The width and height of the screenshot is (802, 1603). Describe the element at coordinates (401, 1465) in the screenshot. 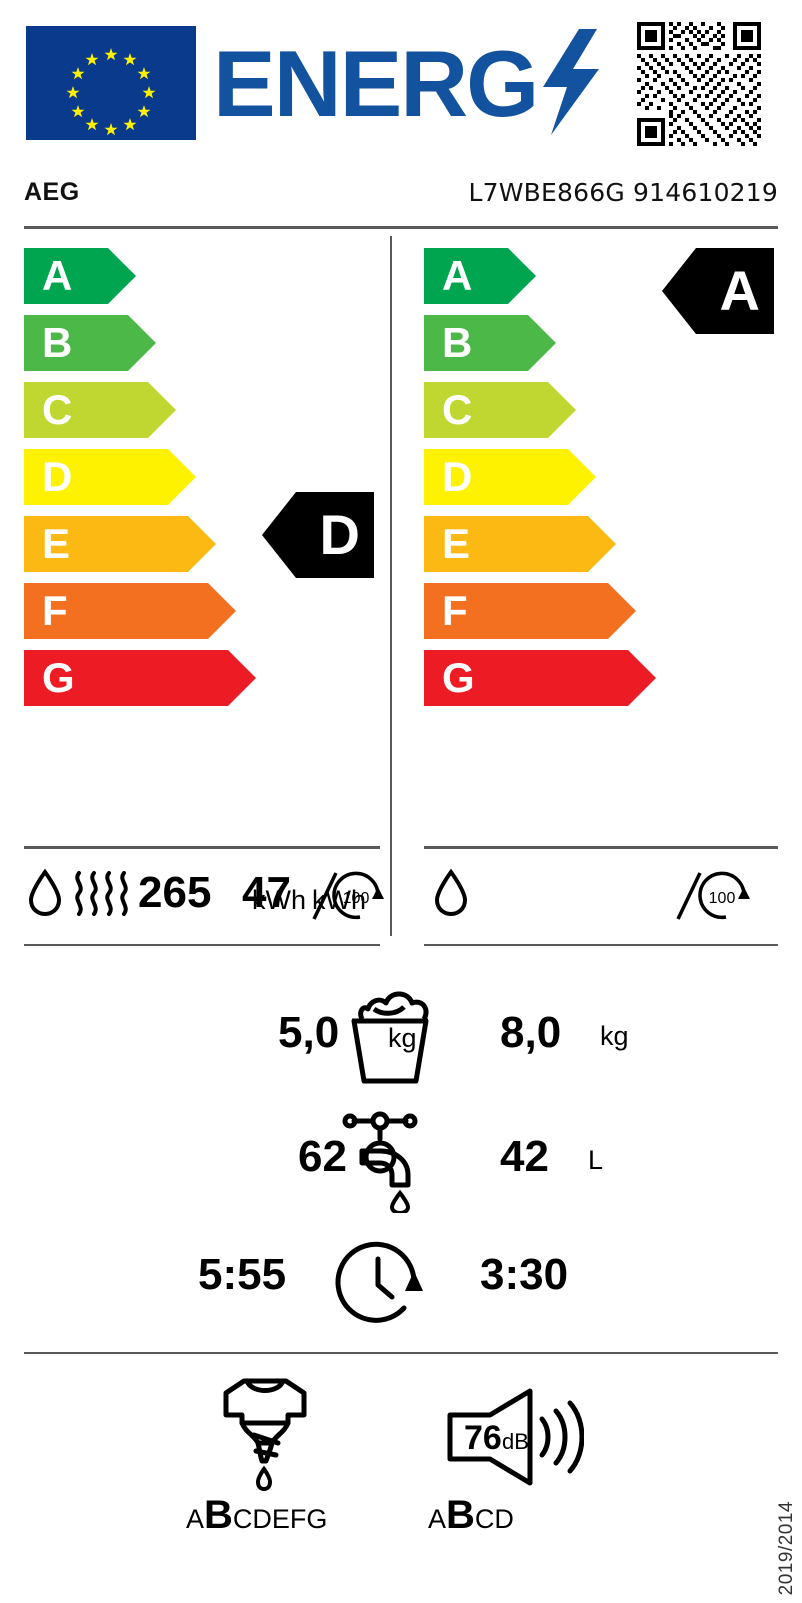

I see `bottom-section: 76 dB ABCDEFG ABCD` at that location.